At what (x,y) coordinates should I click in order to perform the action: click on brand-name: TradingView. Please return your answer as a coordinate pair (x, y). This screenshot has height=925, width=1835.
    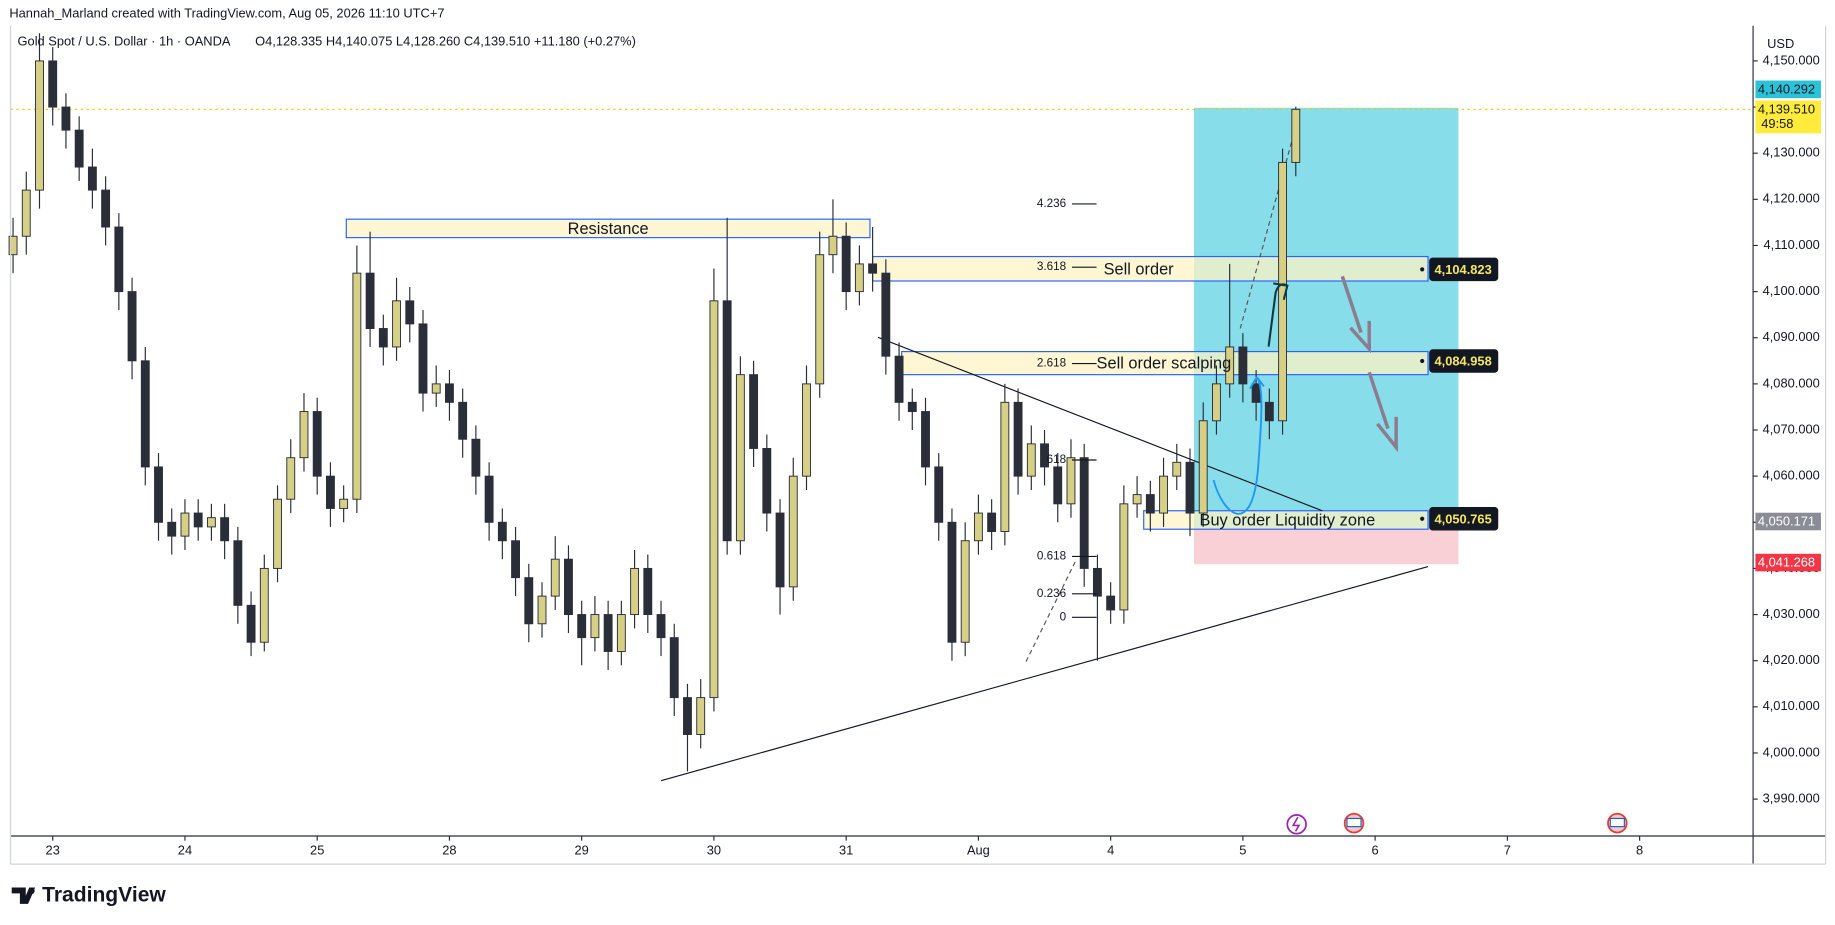
    Looking at the image, I should click on (104, 894).